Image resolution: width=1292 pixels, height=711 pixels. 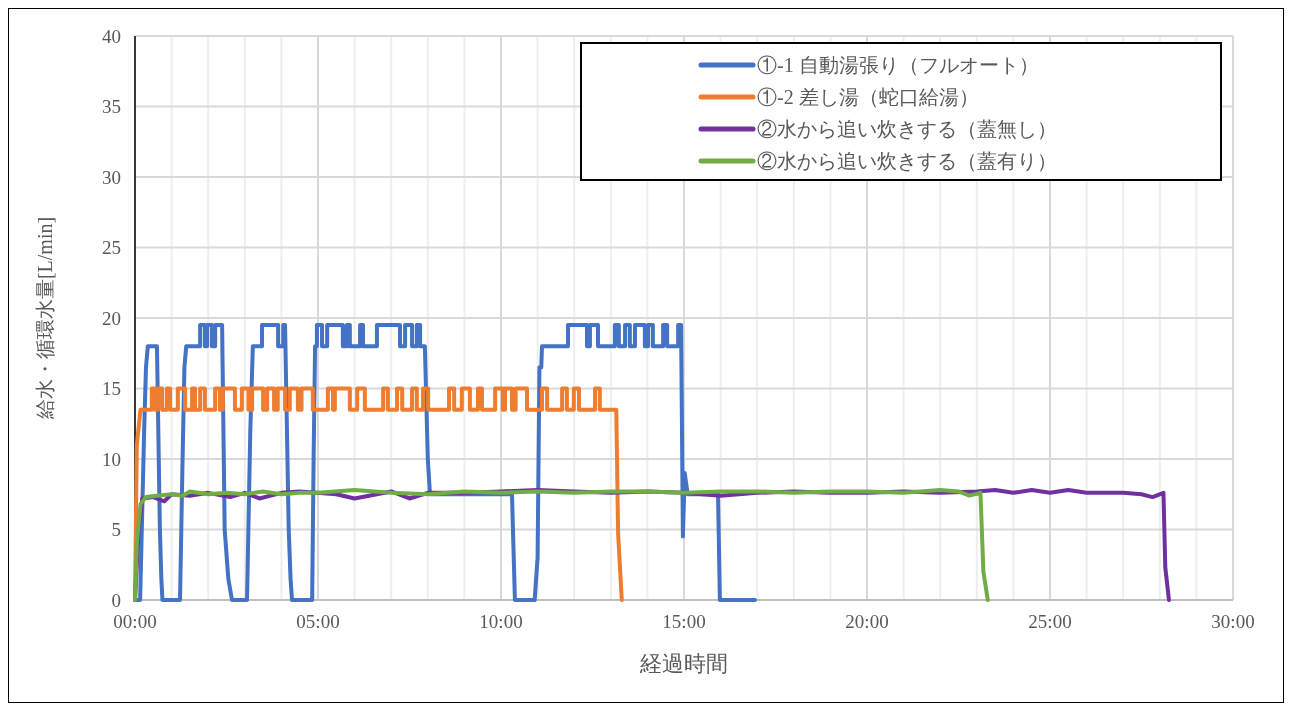 I want to click on y-tick-label: 40, so click(x=111, y=36).